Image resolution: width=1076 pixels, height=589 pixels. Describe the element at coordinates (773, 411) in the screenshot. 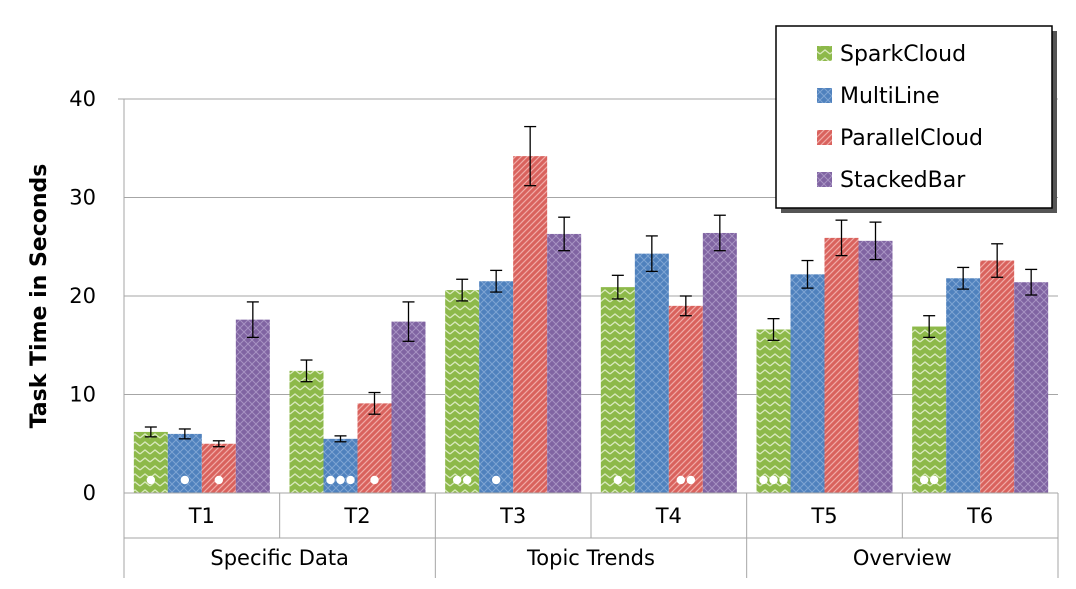

I see `bar-sparkcloud-t5` at that location.